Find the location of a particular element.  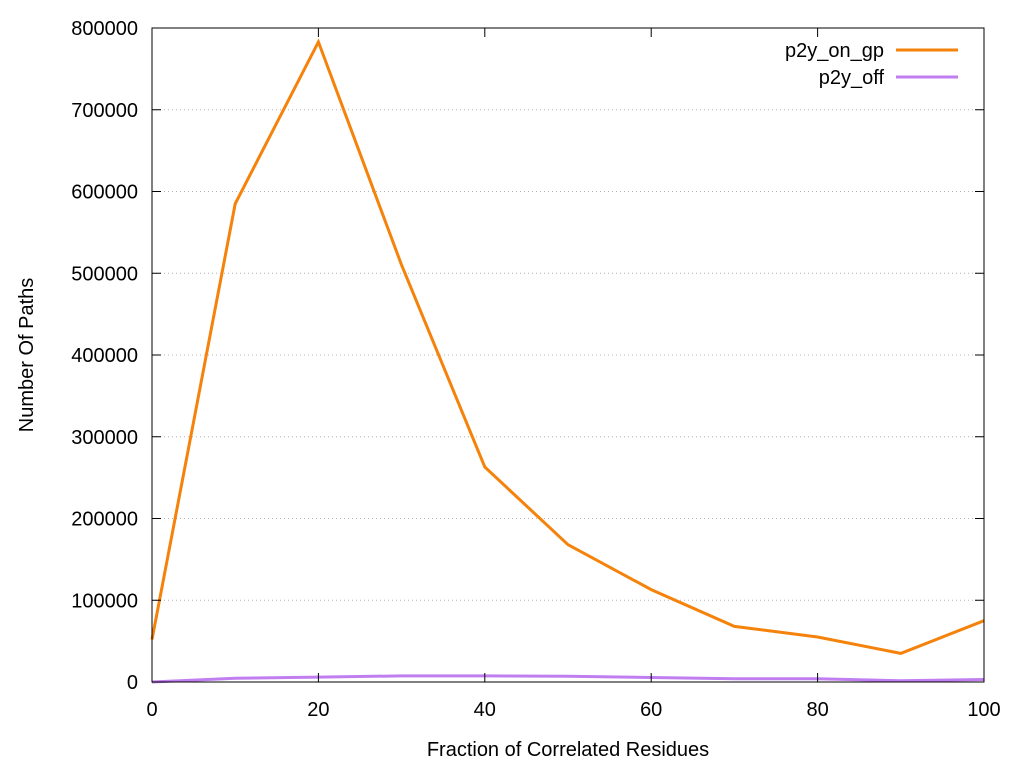

y-tick-label: 600000 is located at coordinates (104, 193).